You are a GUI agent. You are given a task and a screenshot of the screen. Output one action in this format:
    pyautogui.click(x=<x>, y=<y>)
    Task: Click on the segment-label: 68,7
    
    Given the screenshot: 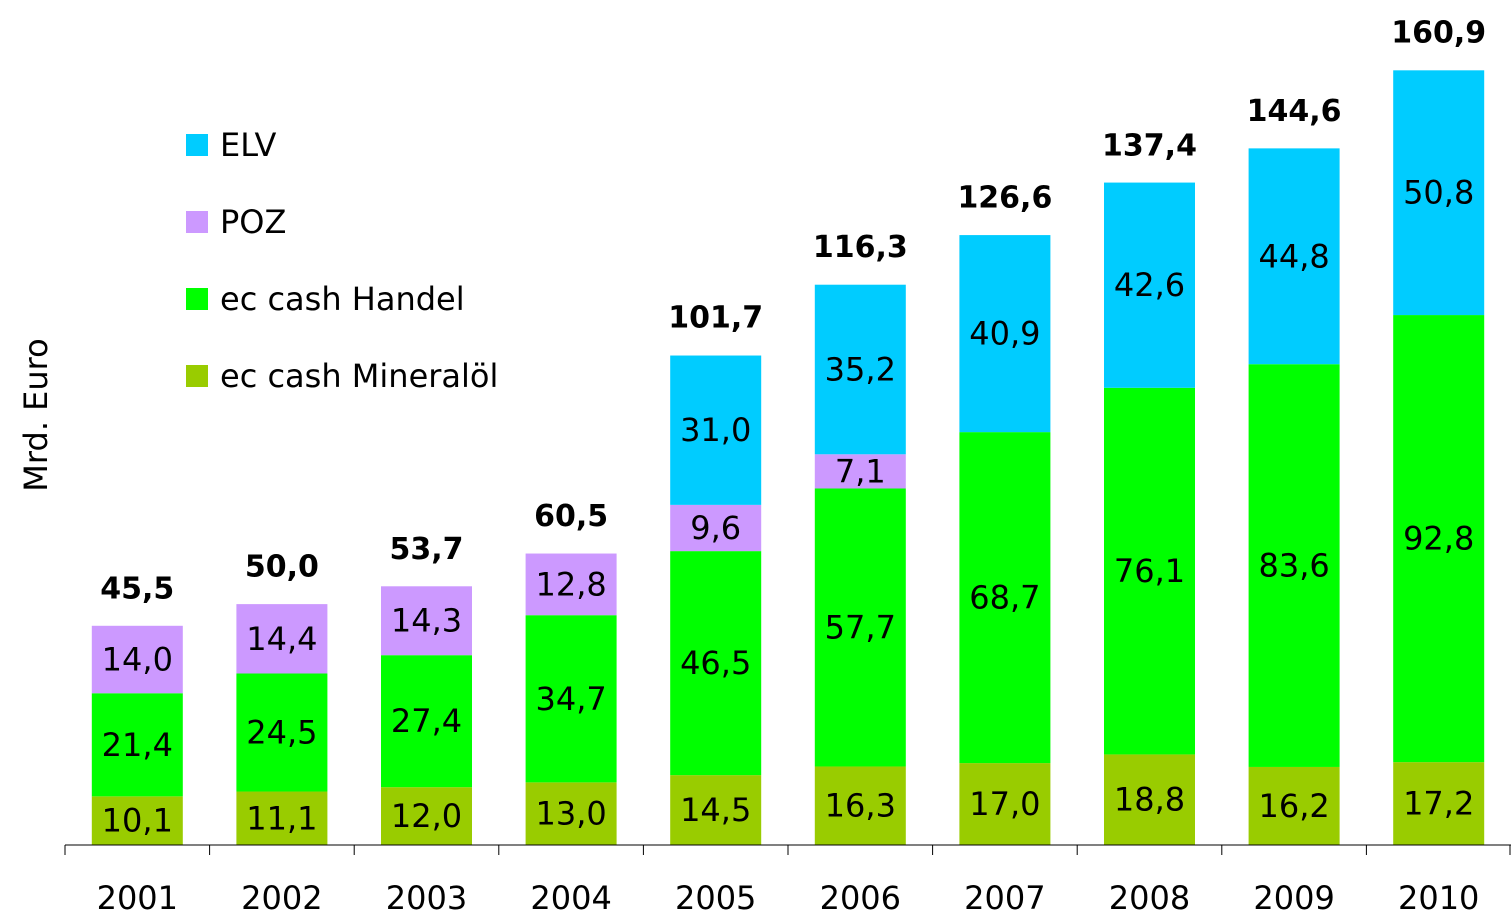 What is the action you would take?
    pyautogui.click(x=1004, y=598)
    